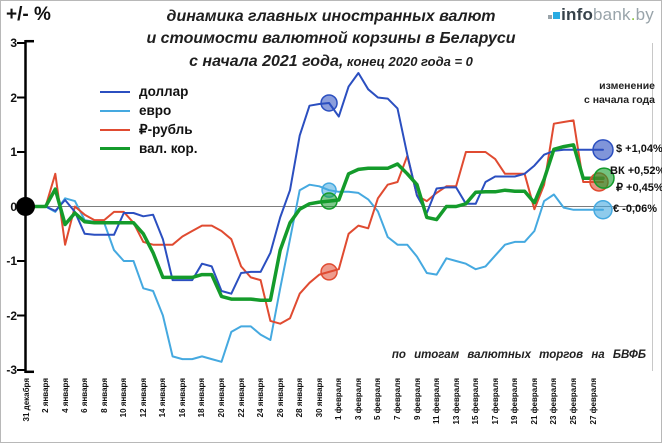 This screenshot has width=662, height=443. Describe the element at coordinates (515, 401) in the screenshot. I see `x-tick-label: 19 февраля` at that location.